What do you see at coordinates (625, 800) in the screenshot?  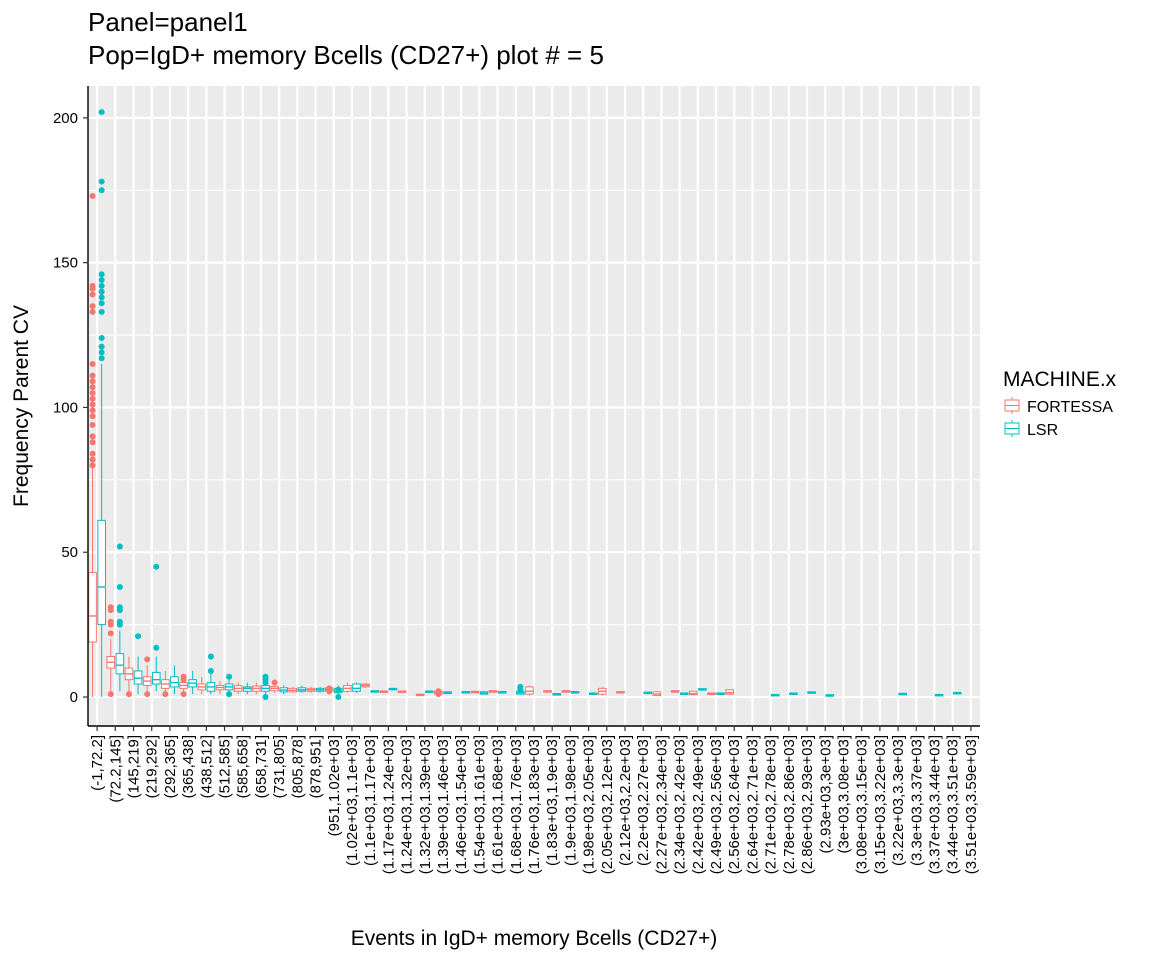 I see `x-tick-label: (2.12e+03,2.2e+03]` at bounding box center [625, 800].